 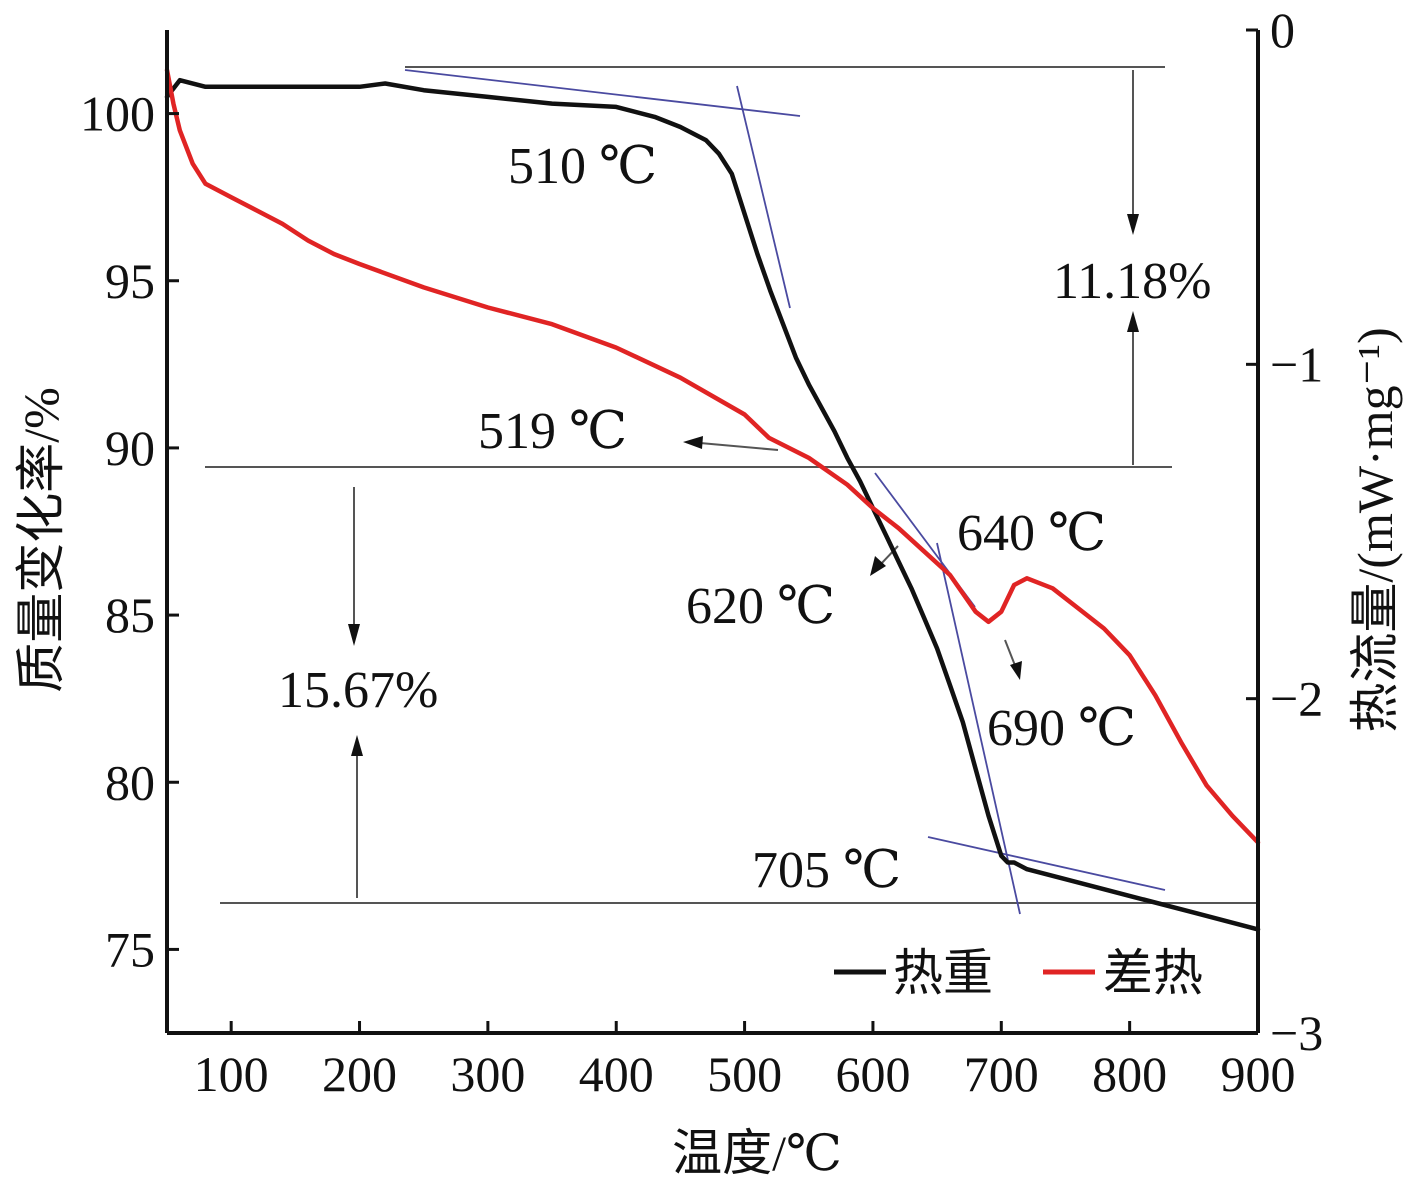 What do you see at coordinates (760, 606) in the screenshot?
I see `annotation-620: 620 ℃` at bounding box center [760, 606].